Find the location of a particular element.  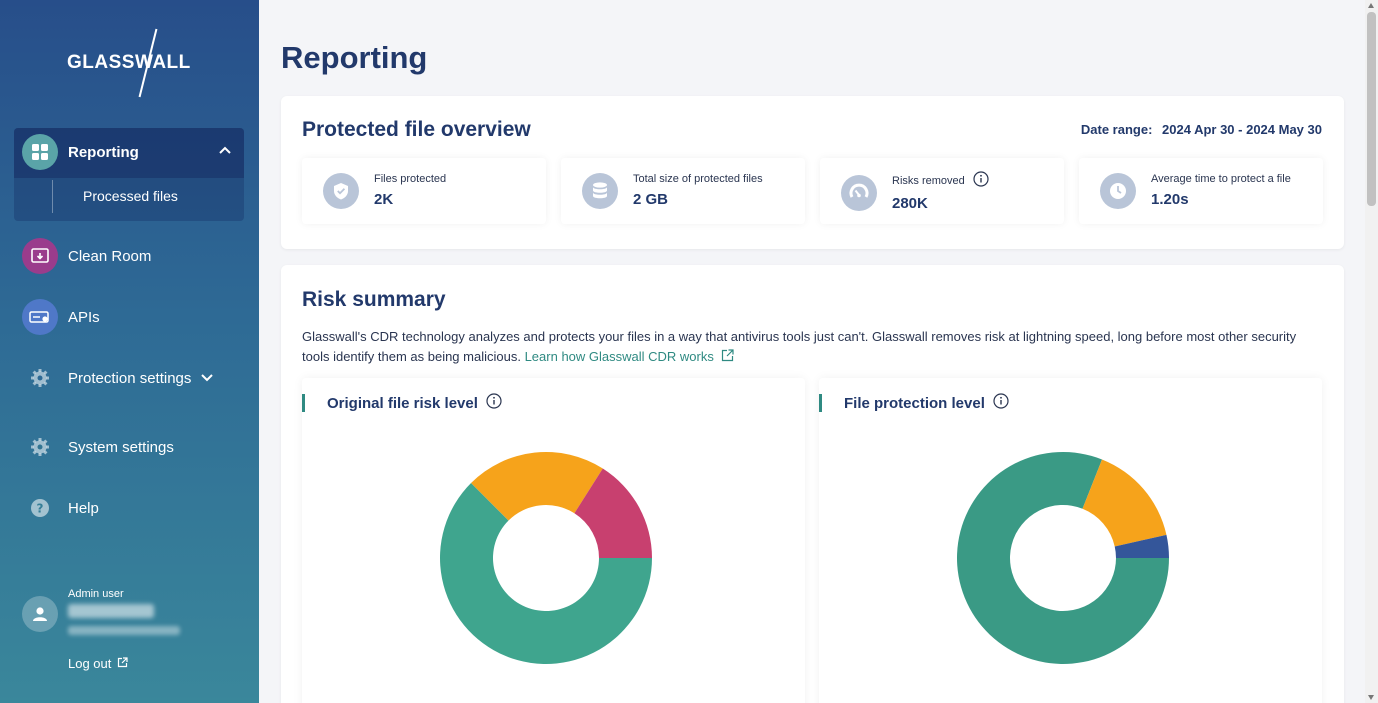

date-range-value: 2024 Apr 30 - 2024 May 30 is located at coordinates (1242, 129).